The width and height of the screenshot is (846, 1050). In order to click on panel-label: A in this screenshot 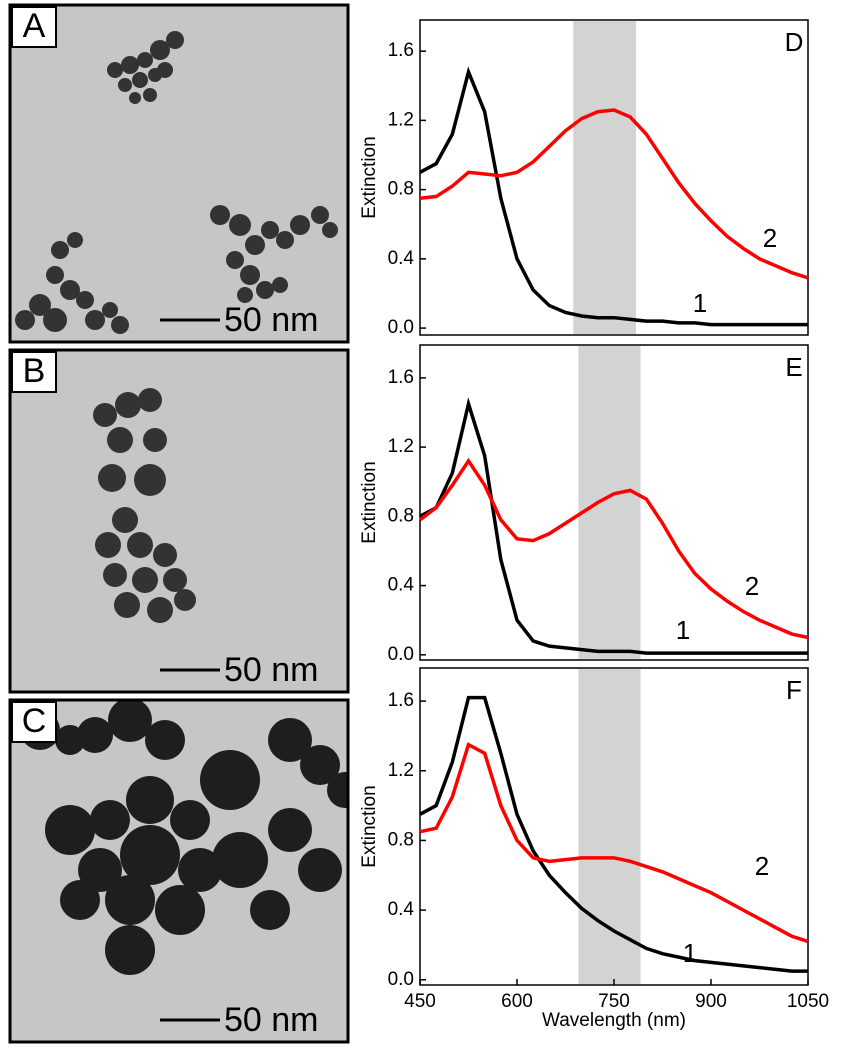, I will do `click(34, 26)`.